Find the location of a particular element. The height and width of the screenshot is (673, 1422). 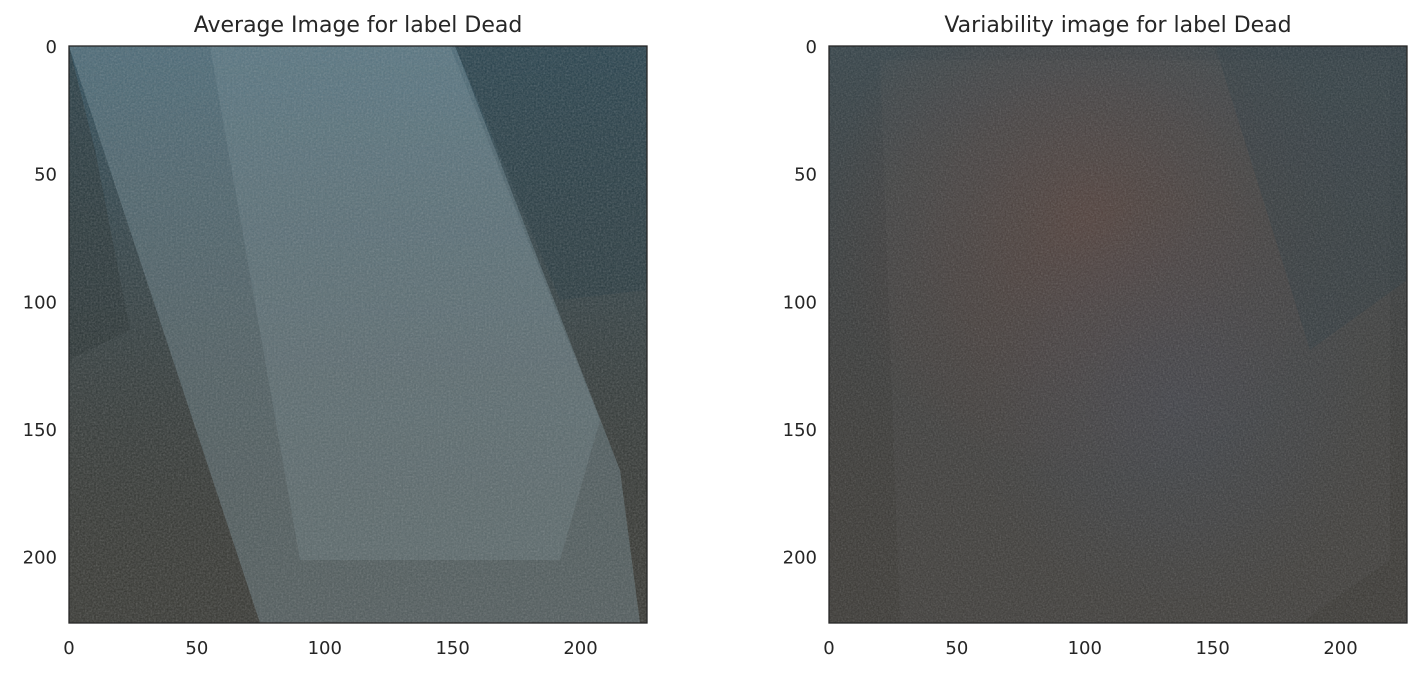

panel1-x-ticks: 0 50 100 150 200 is located at coordinates (330, 648).